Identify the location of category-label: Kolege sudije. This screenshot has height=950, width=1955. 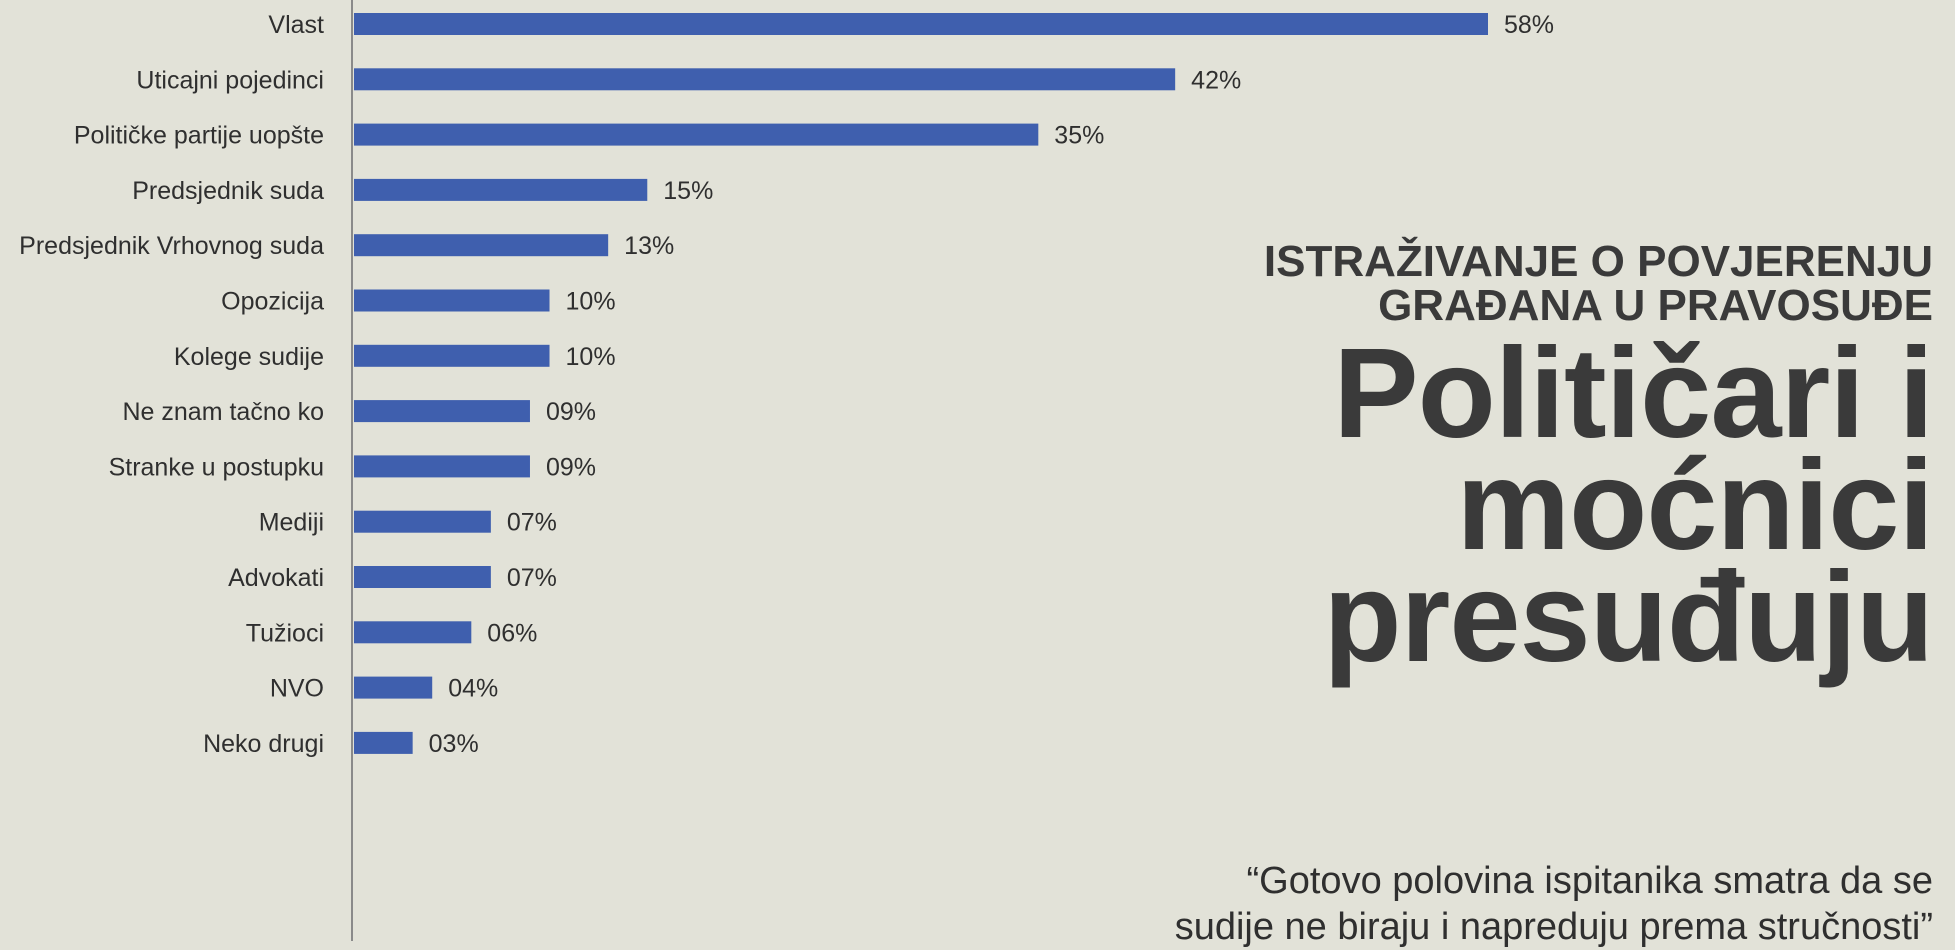
(249, 357).